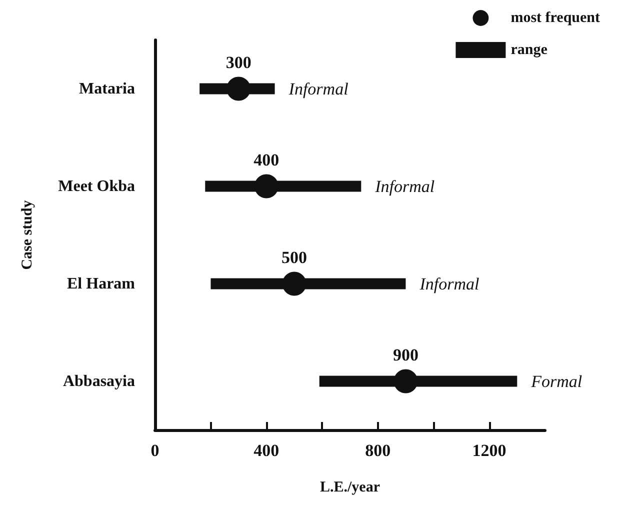  I want to click on legend-label: most frequent, so click(555, 18).